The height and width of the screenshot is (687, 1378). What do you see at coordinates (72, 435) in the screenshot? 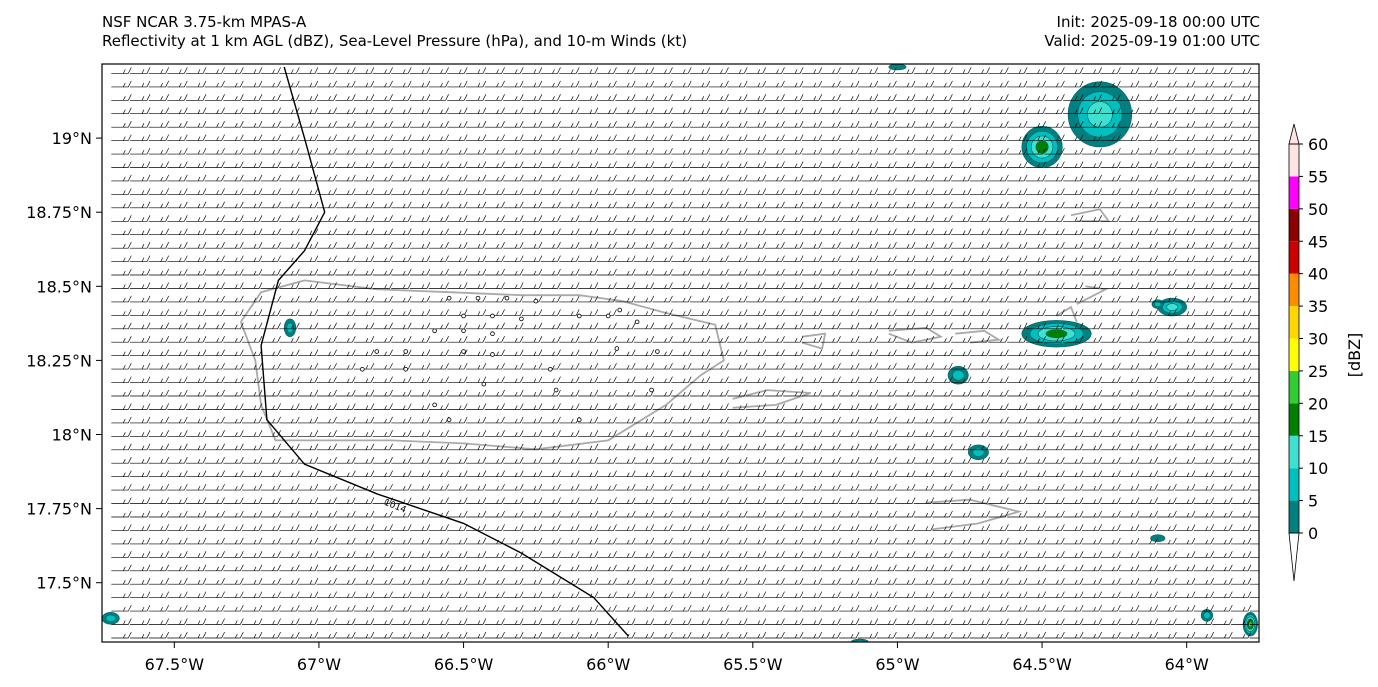
I see `lat-tick-label: 18°N` at bounding box center [72, 435].